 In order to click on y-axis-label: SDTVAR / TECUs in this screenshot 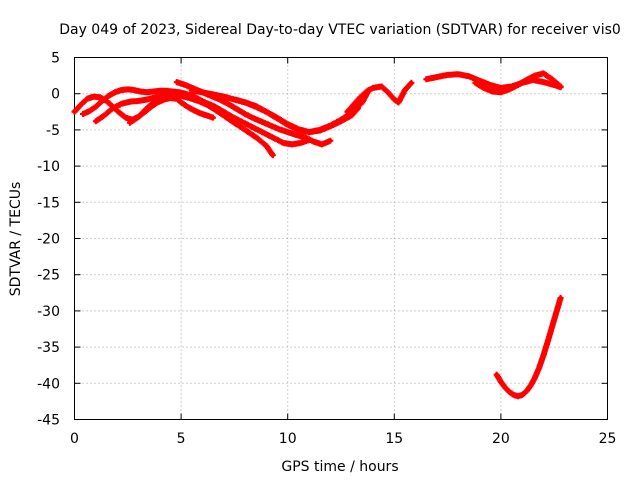, I will do `click(16, 239)`.